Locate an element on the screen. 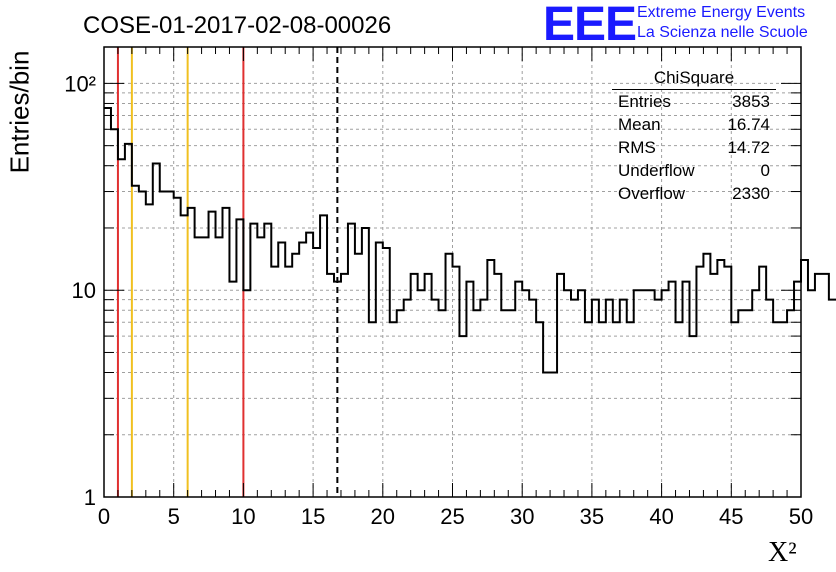 Image resolution: width=836 pixels, height=572 pixels. stats-label: Mean is located at coordinates (639, 124).